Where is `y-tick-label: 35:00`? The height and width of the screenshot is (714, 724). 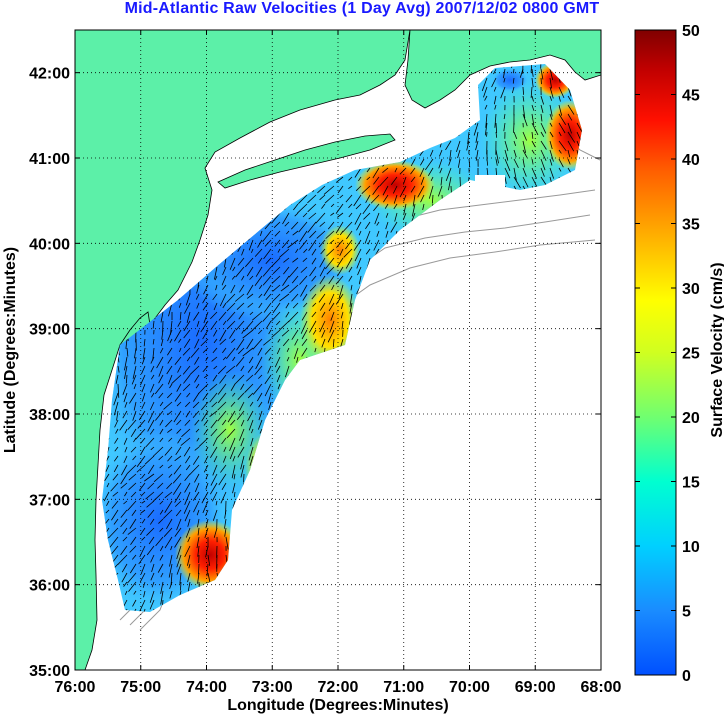 y-tick-label: 35:00 is located at coordinates (49, 671).